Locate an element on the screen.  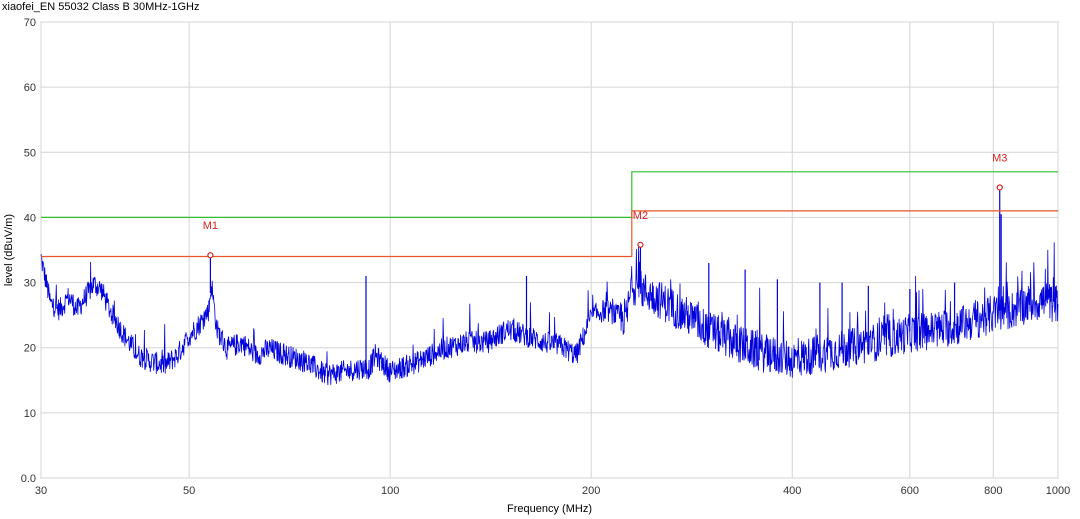
marker-point-m3 is located at coordinates (999, 187).